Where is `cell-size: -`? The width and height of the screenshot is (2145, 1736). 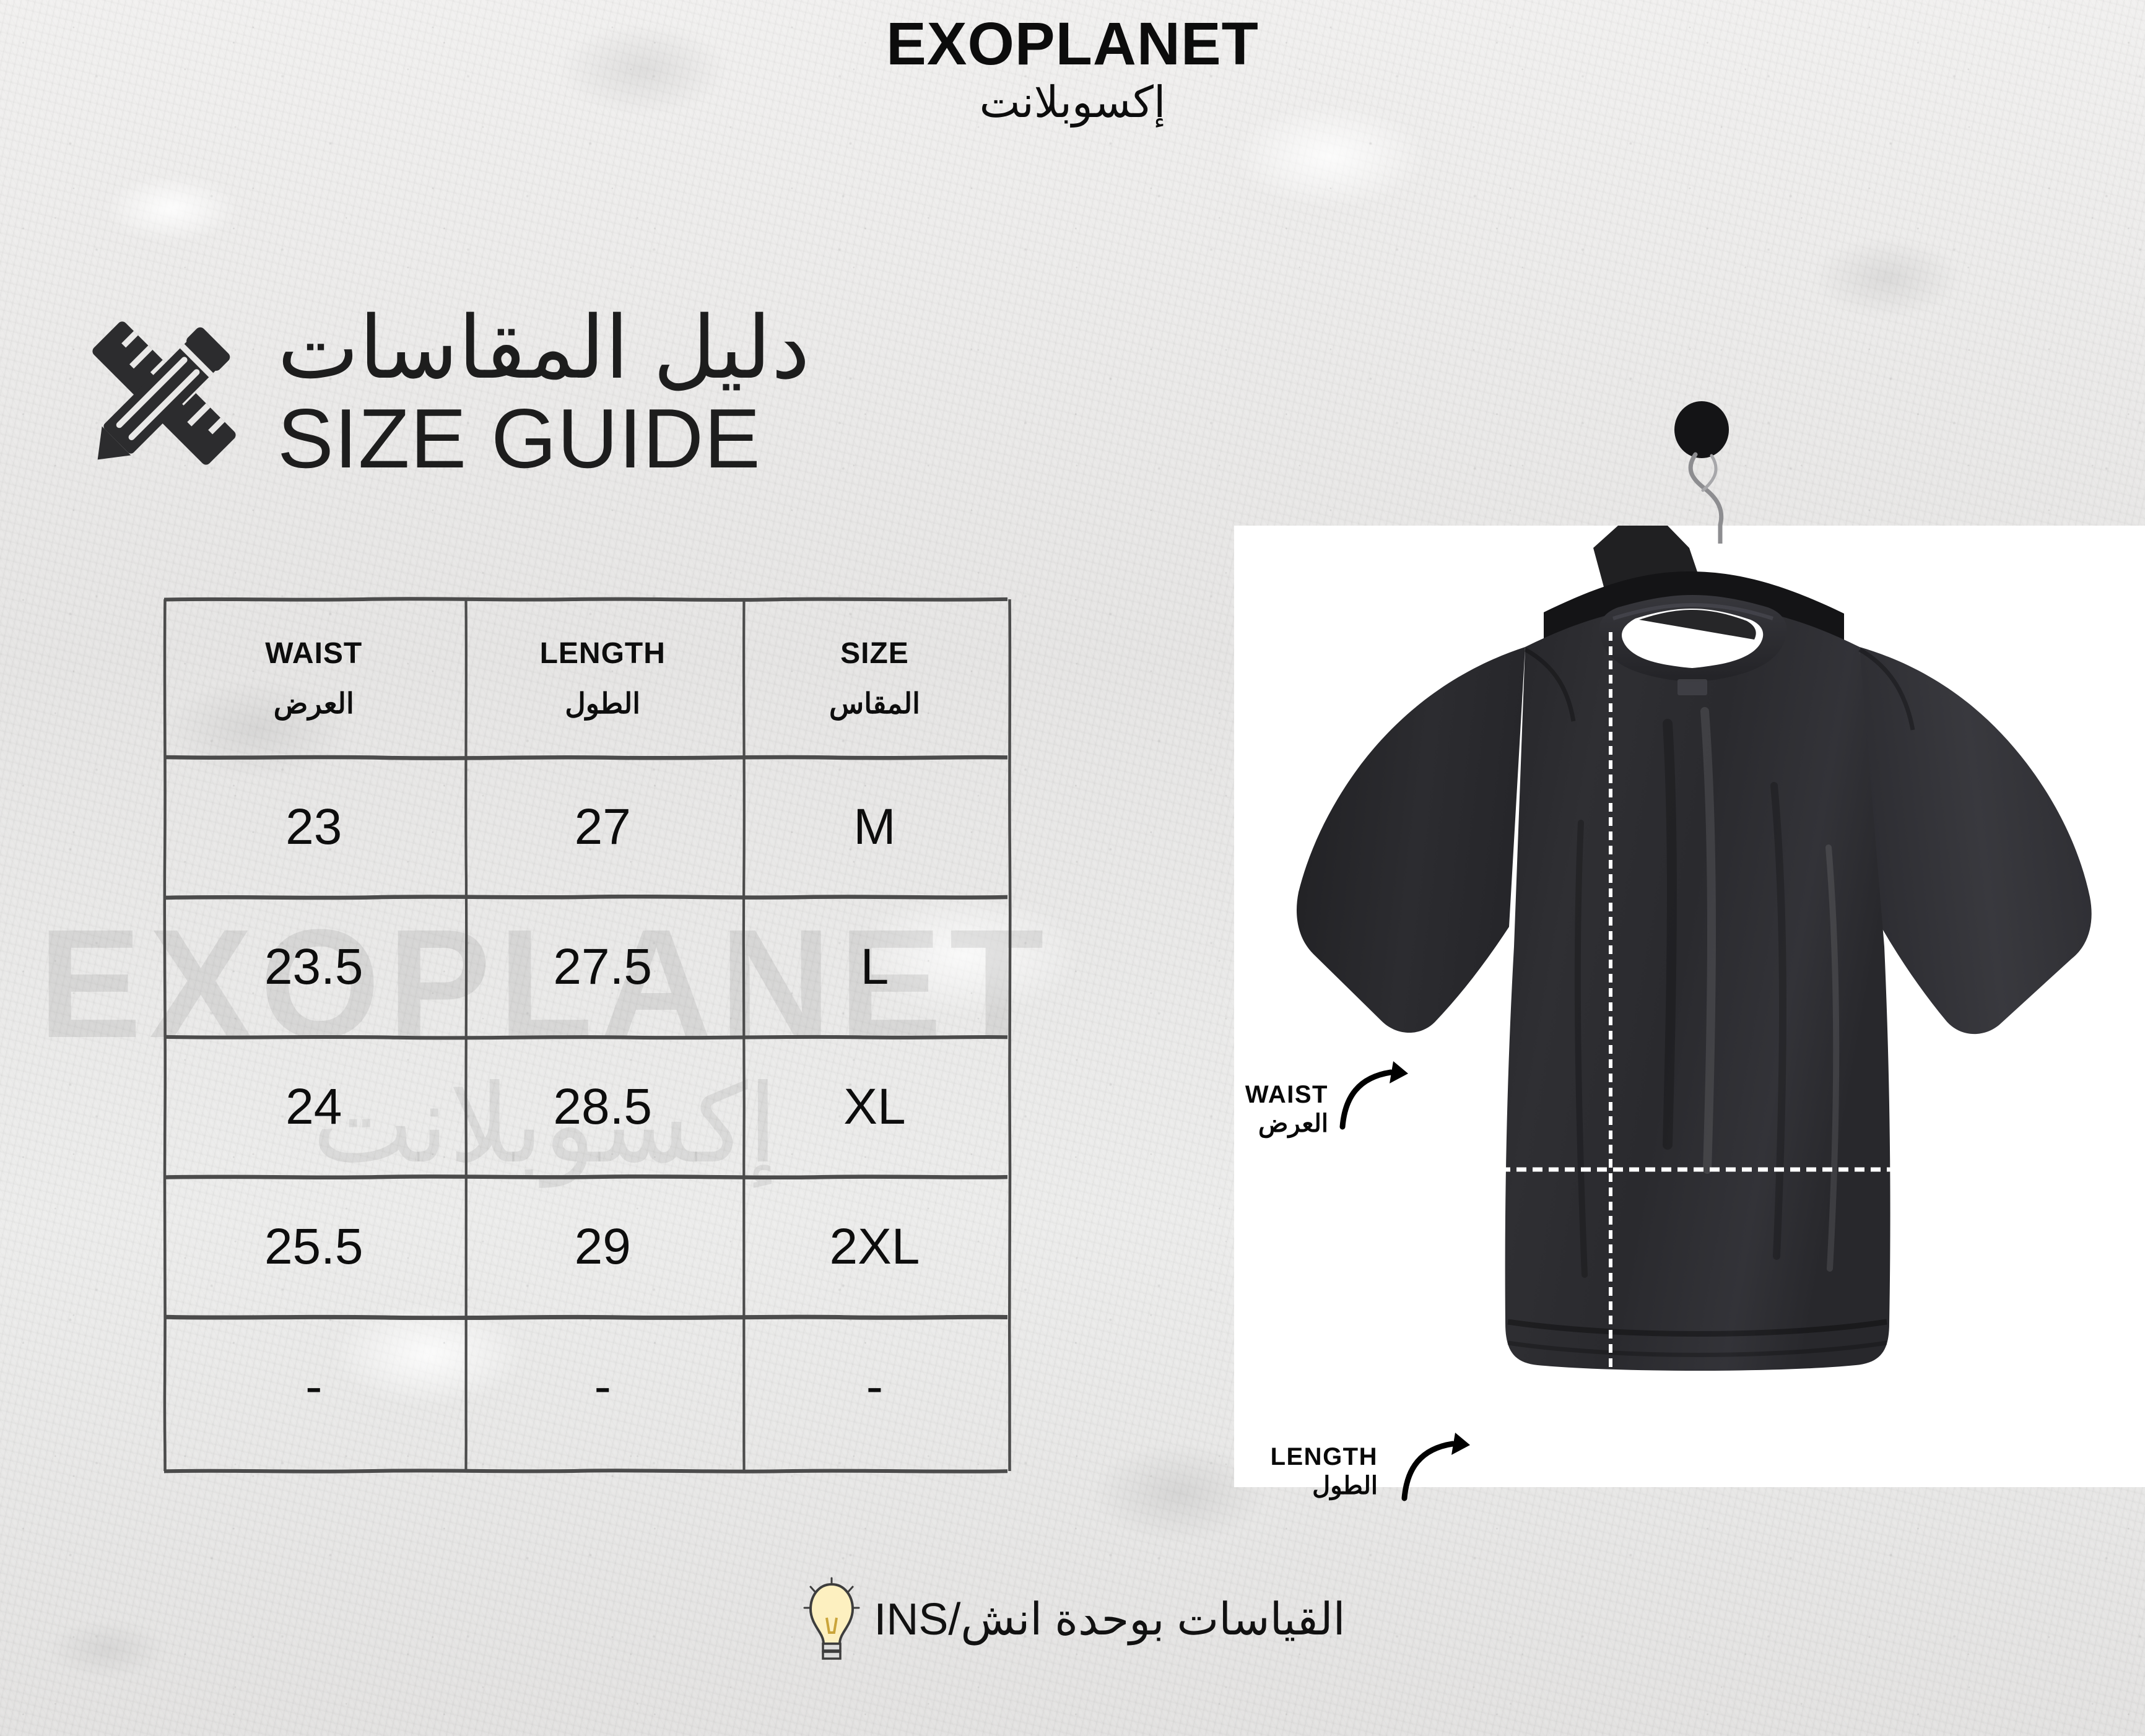
cell-size: - is located at coordinates (874, 1387).